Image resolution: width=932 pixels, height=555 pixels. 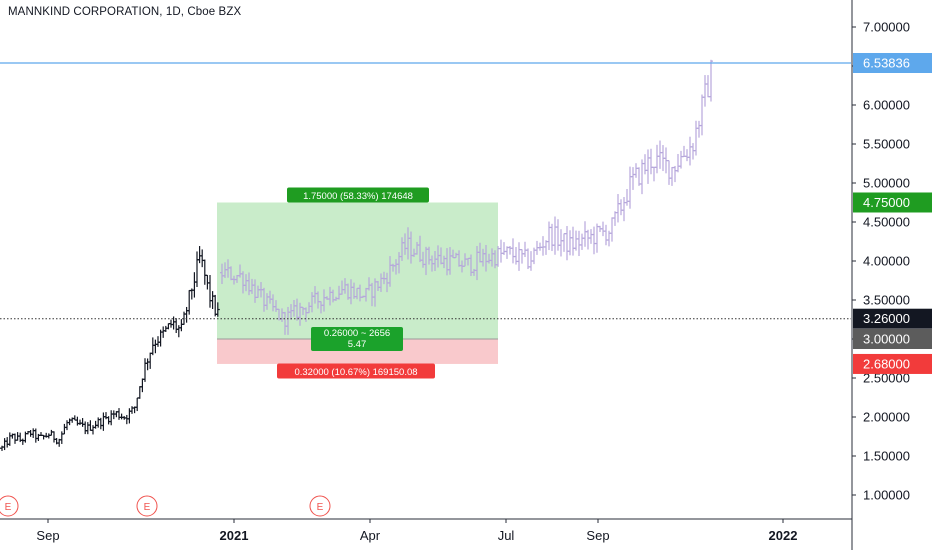 I want to click on target-price-tag-bg, so click(x=892, y=202).